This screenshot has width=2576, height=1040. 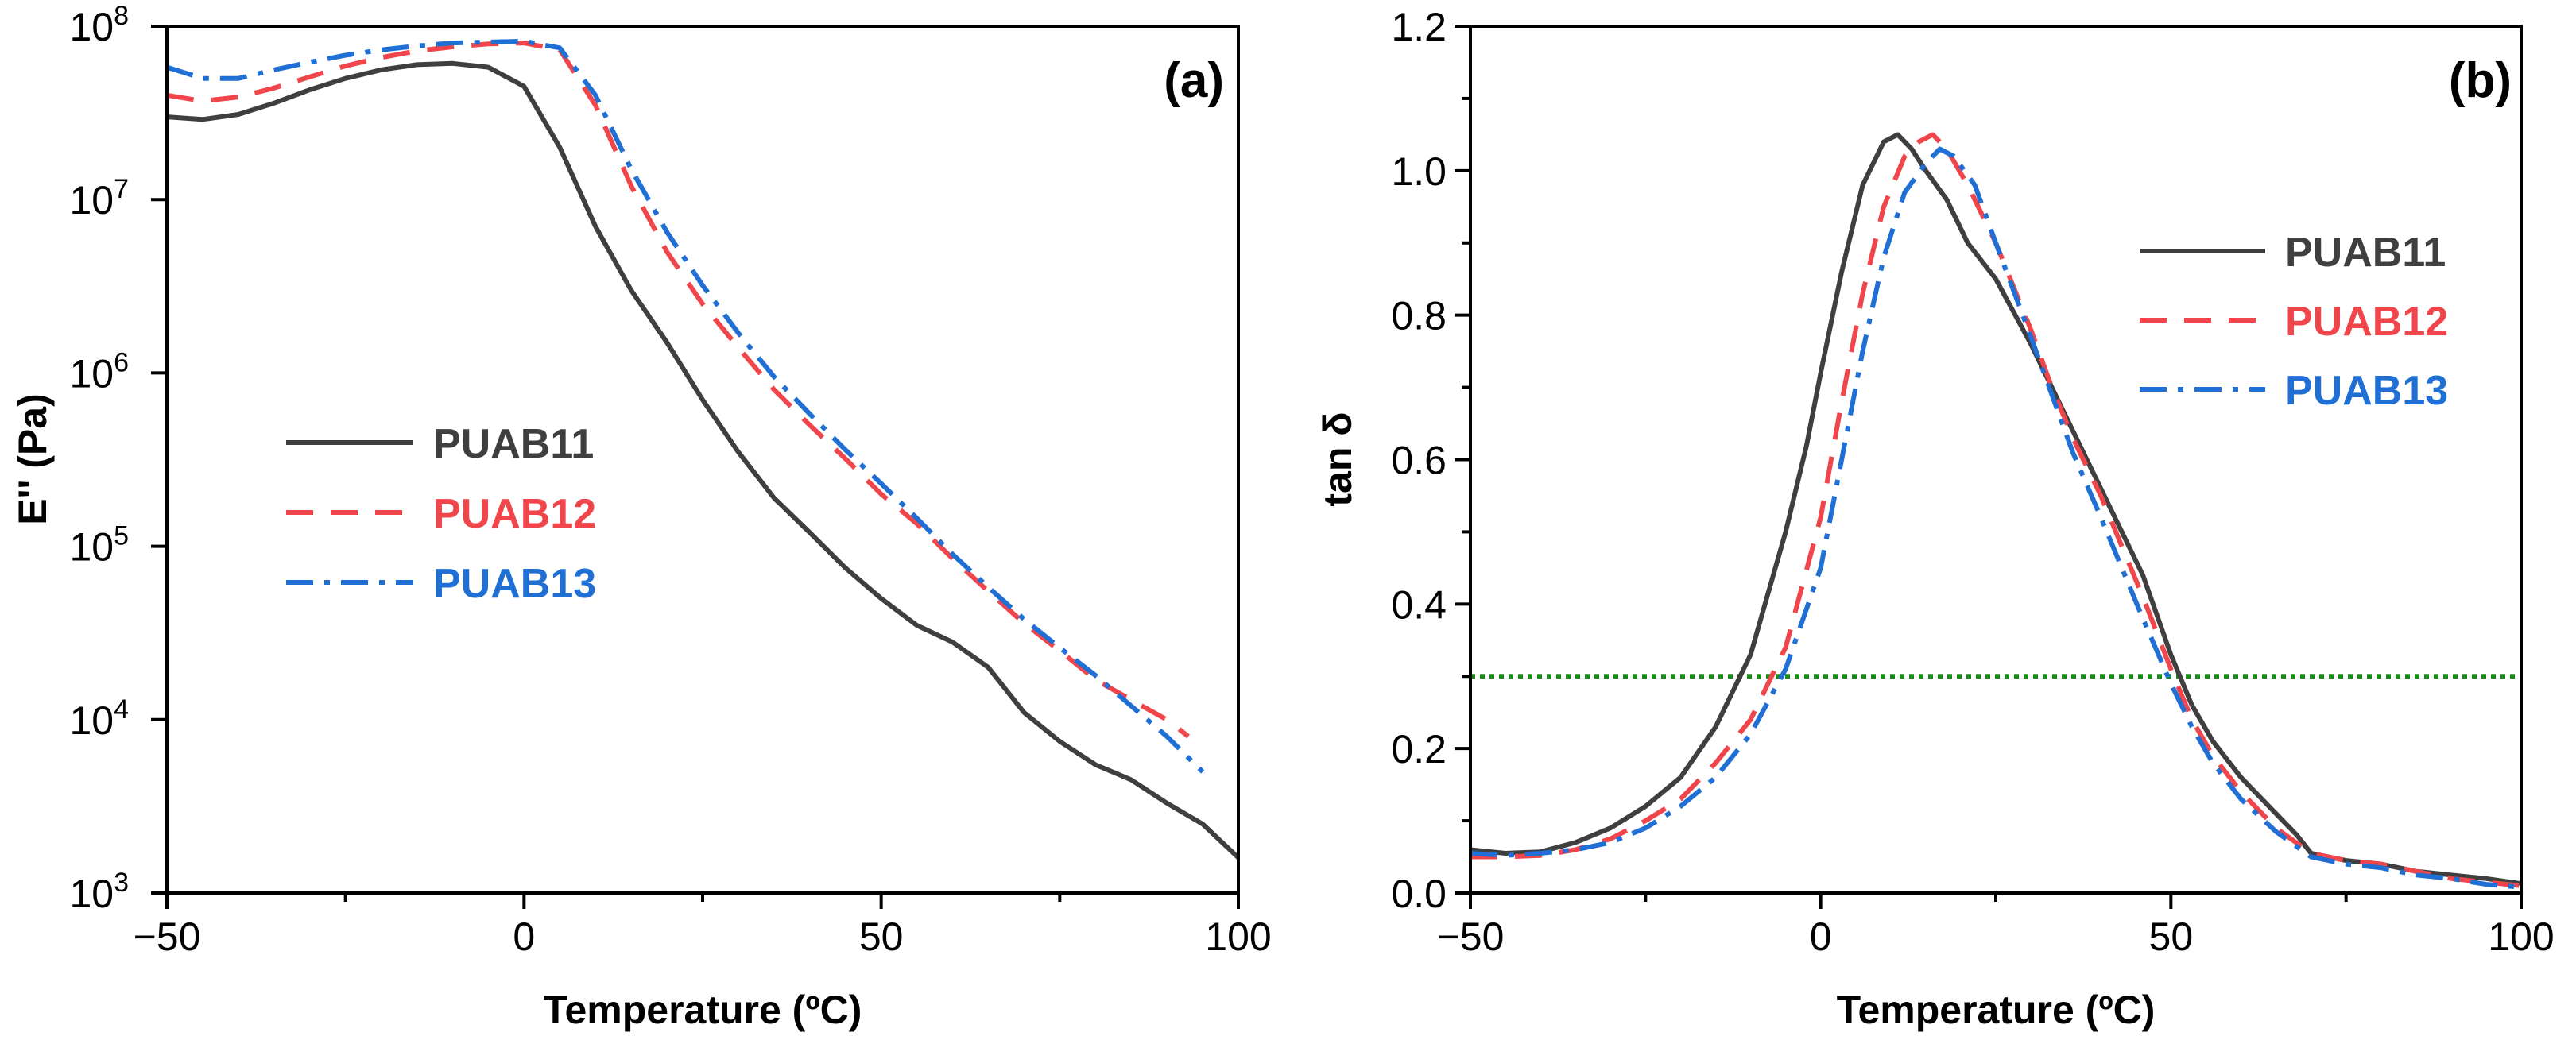 What do you see at coordinates (1419, 894) in the screenshot?
I see `y-tick-label: 0.0` at bounding box center [1419, 894].